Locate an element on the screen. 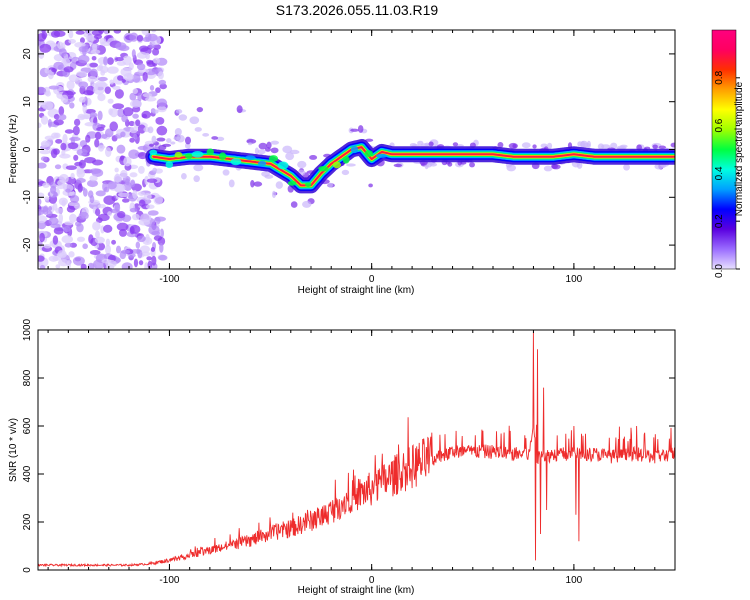 This screenshot has width=750, height=600. snr-xtick-label: 0 is located at coordinates (372, 580).